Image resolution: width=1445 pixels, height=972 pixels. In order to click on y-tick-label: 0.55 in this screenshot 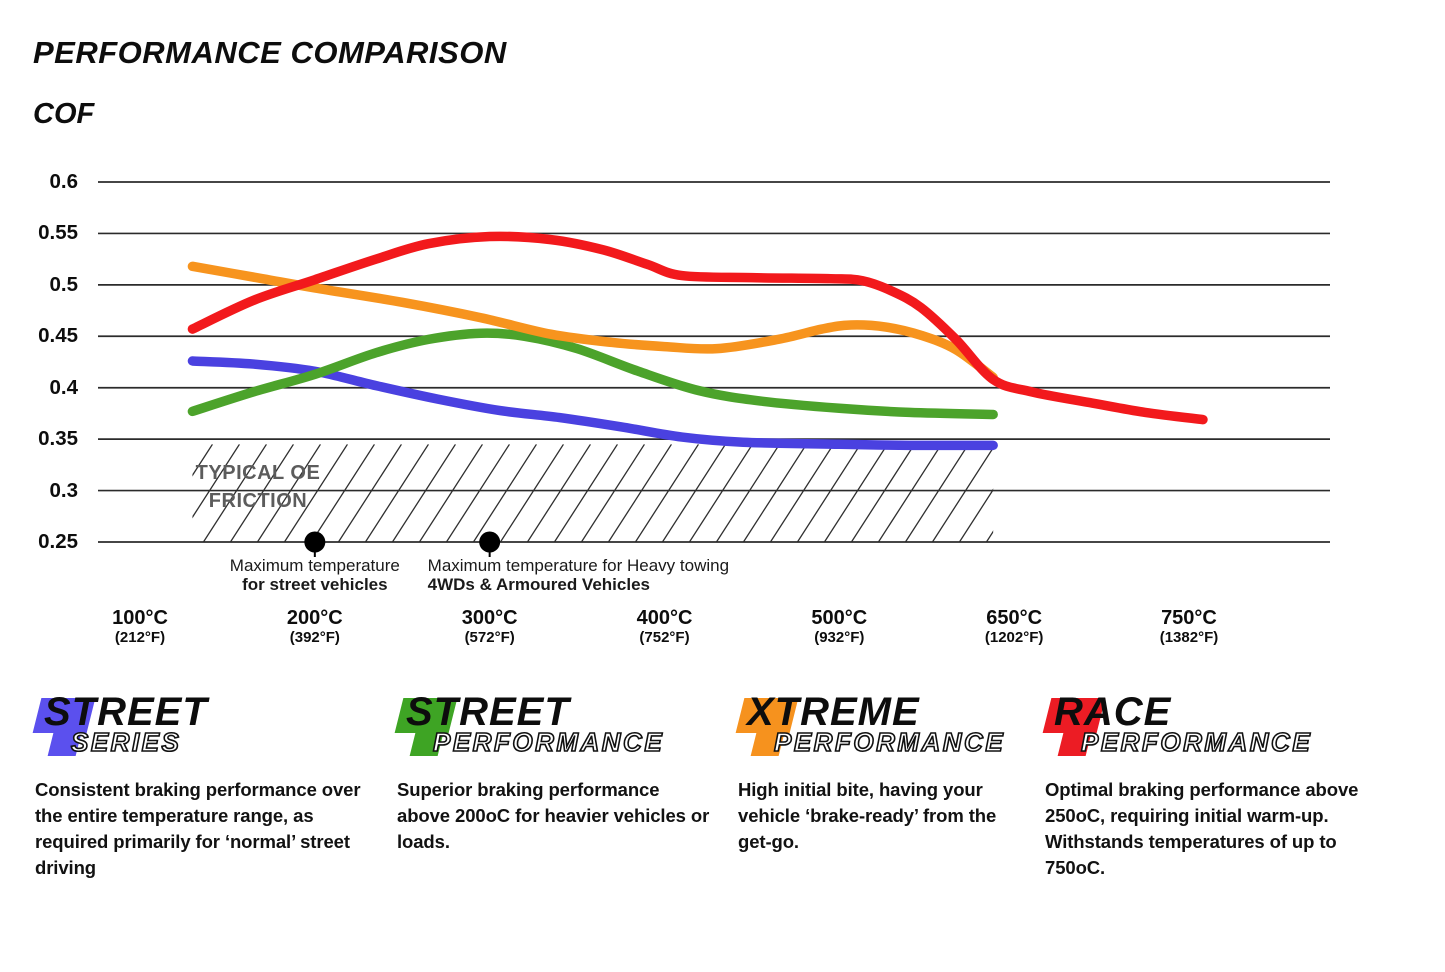, I will do `click(58, 233)`.